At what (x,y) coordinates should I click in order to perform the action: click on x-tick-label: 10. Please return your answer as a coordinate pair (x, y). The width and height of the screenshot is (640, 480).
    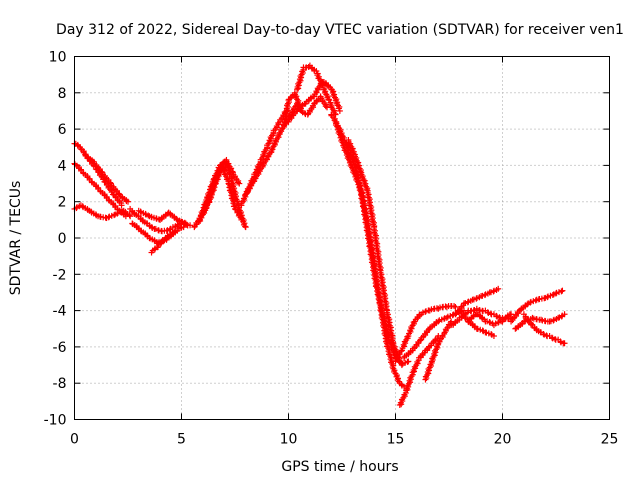
    Looking at the image, I should click on (289, 440).